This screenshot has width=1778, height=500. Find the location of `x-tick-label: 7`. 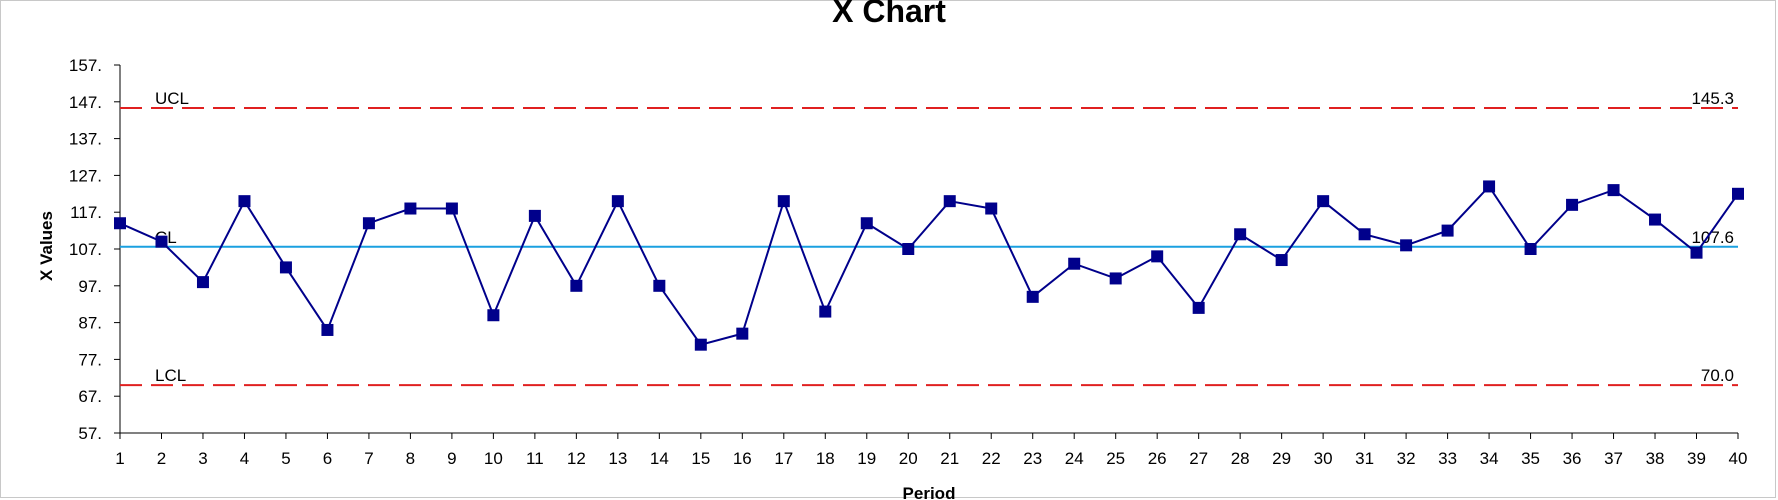

x-tick-label: 7 is located at coordinates (368, 458).